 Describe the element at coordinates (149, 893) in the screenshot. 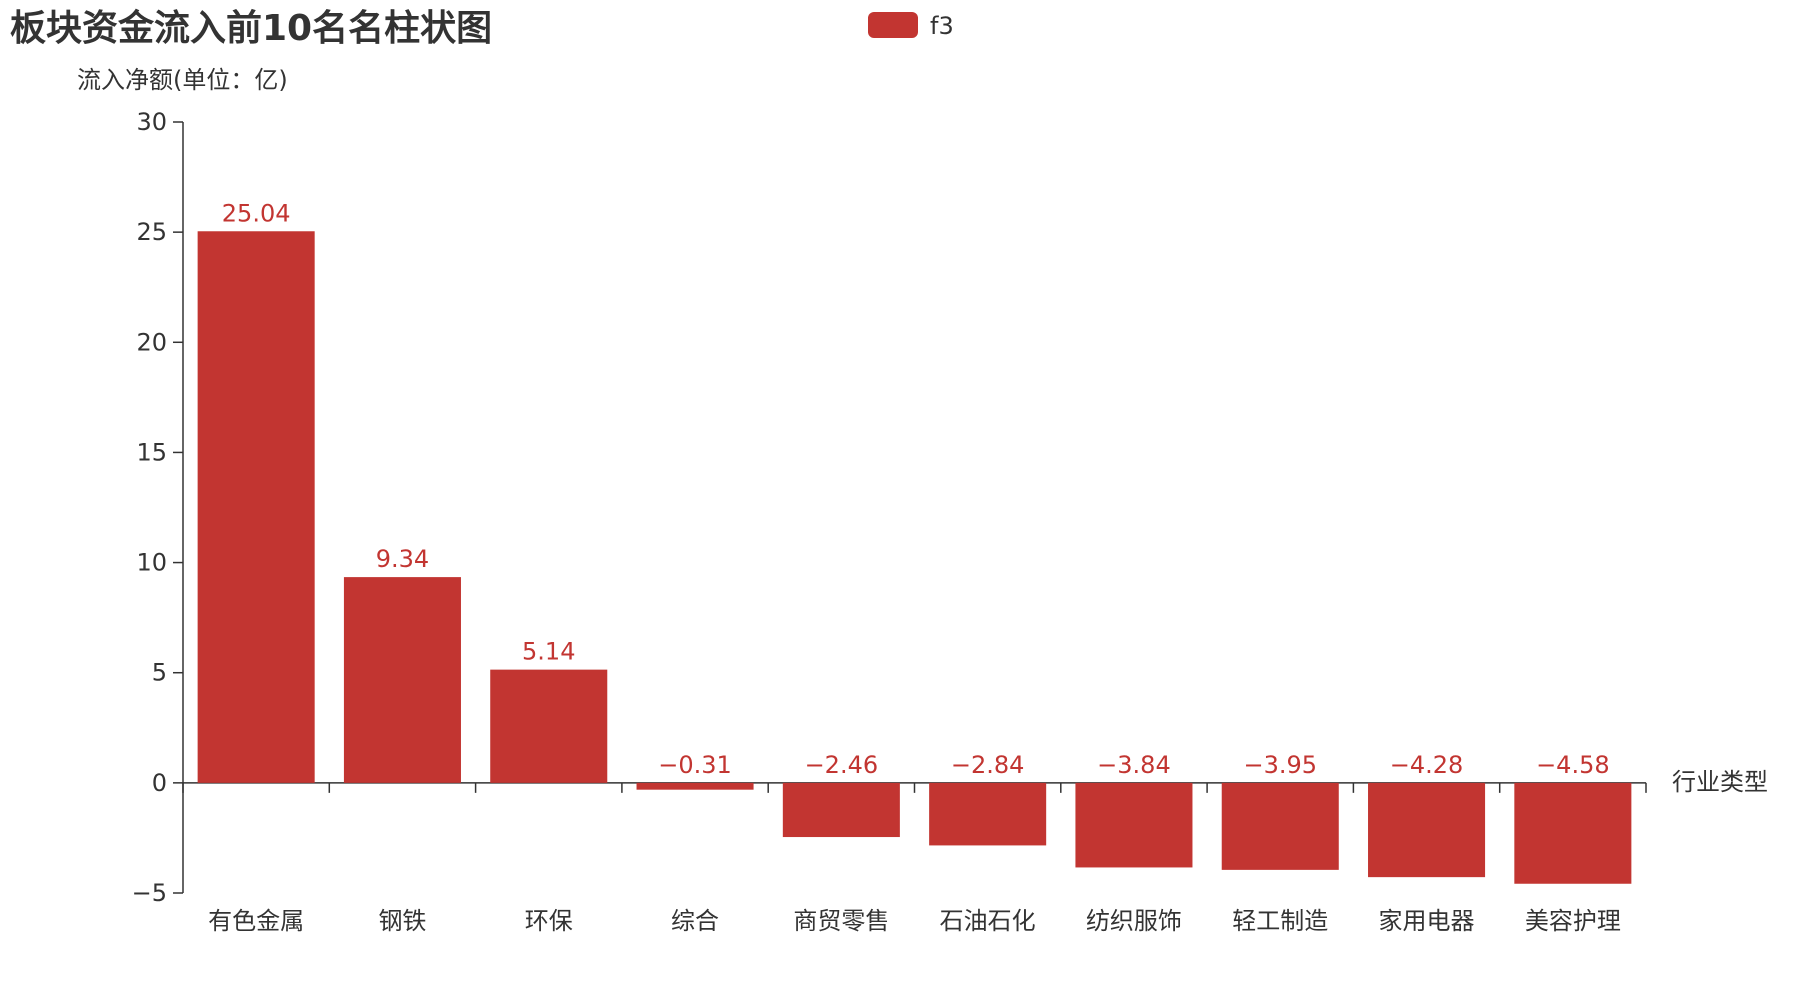

I see `y-tick-label: −5` at that location.